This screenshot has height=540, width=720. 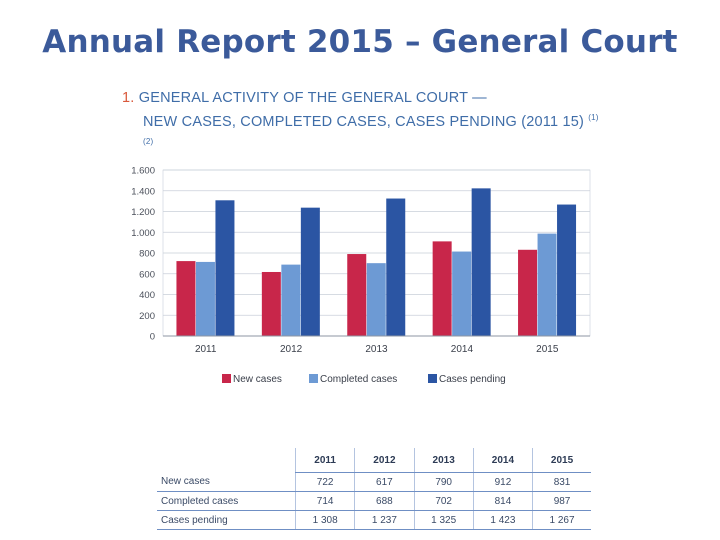 What do you see at coordinates (128, 98) in the screenshot?
I see `chart-heading-number: 1.` at bounding box center [128, 98].